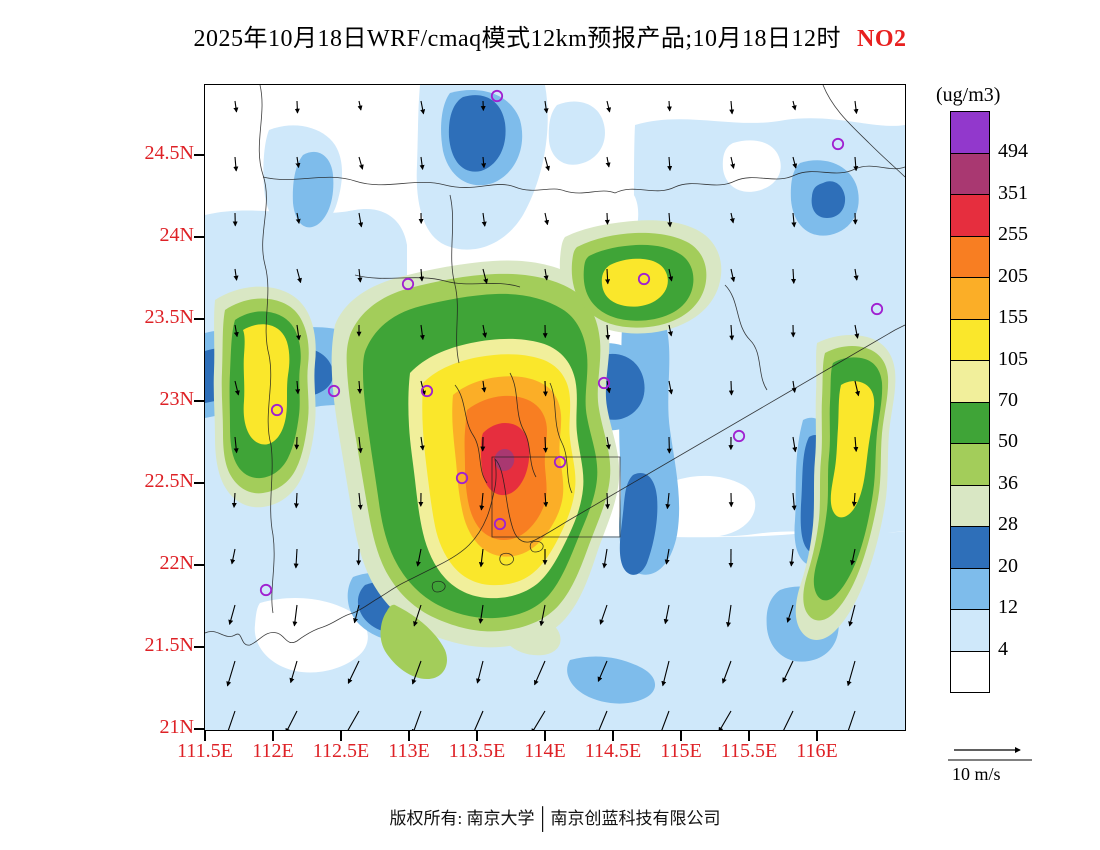 This screenshot has height=850, width=1100. I want to click on county-line, so click(561, 438).